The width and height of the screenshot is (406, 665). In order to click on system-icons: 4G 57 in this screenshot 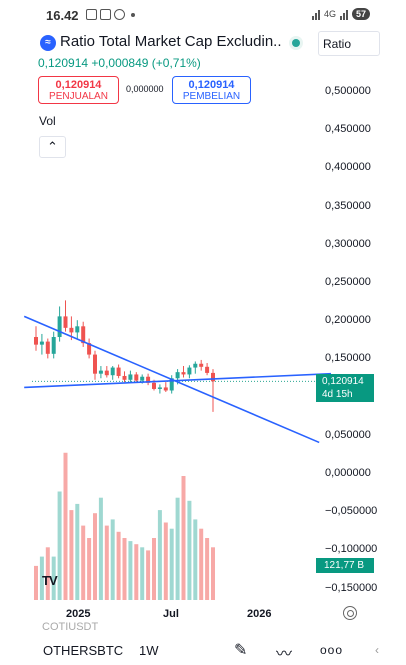, I will do `click(340, 14)`.